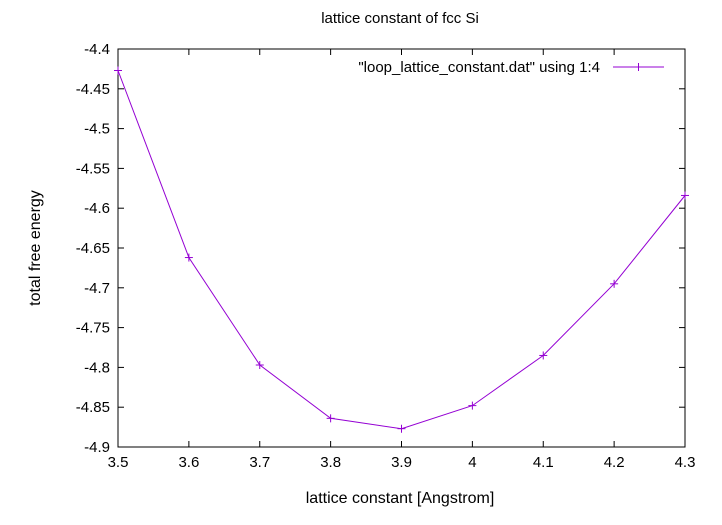 The image size is (722, 525). Describe the element at coordinates (685, 462) in the screenshot. I see `x-tick-label: 4.3` at that location.